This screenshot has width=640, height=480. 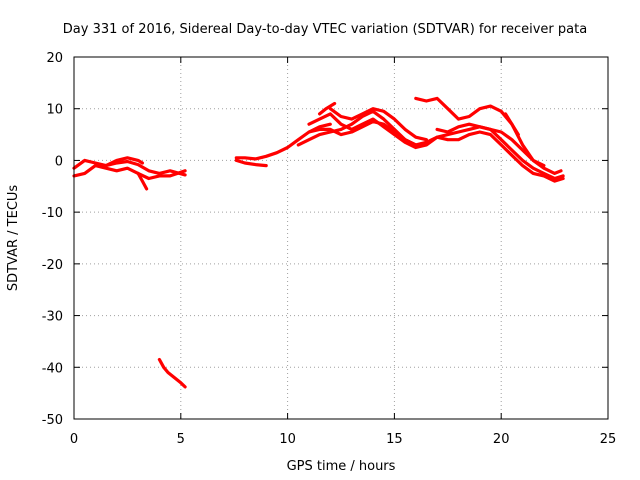 What do you see at coordinates (52, 213) in the screenshot?
I see `y-tick-label: -10` at bounding box center [52, 213].